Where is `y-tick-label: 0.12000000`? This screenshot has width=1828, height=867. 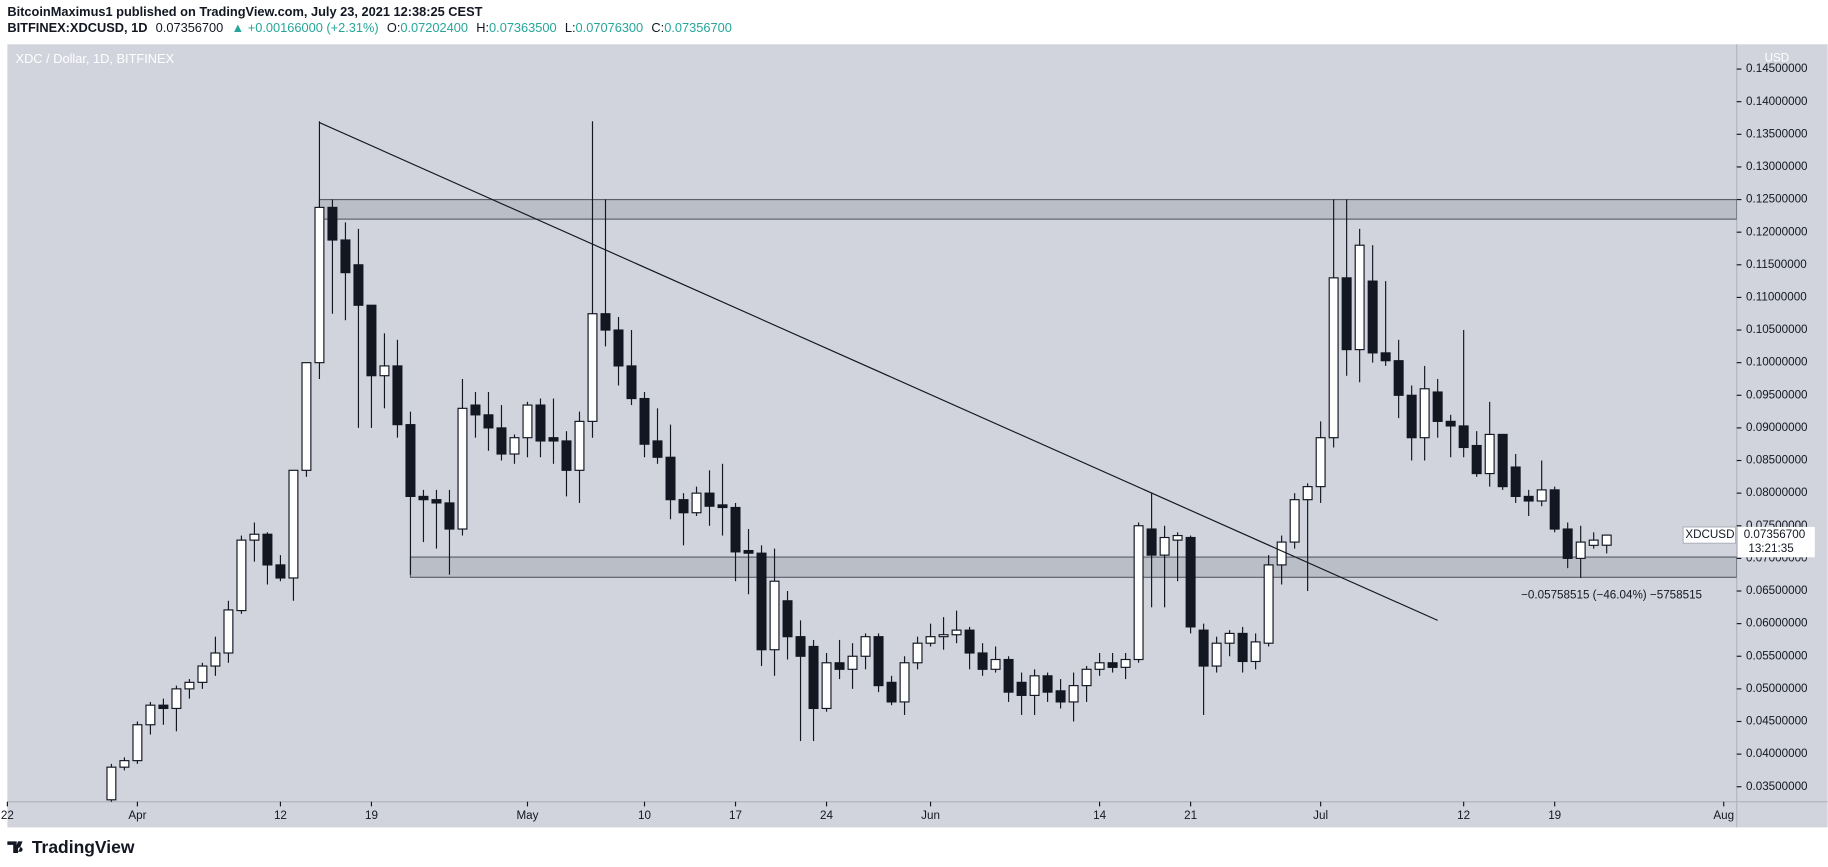
y-tick-label: 0.12000000 is located at coordinates (1777, 231).